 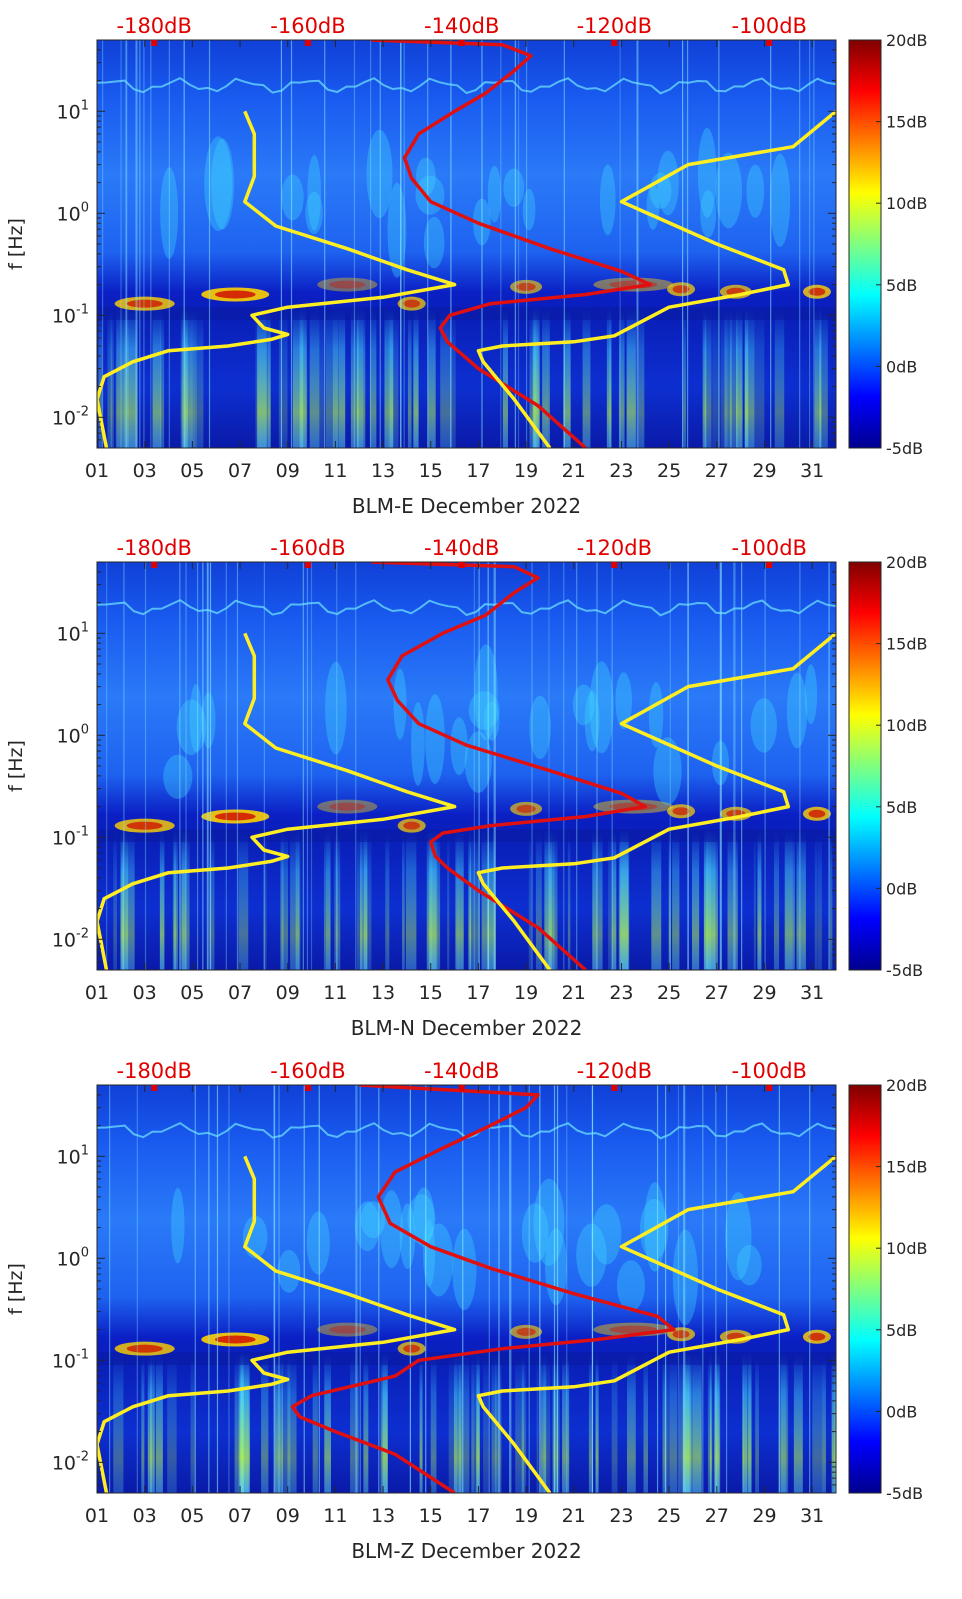 I want to click on x-axis-label: BLM-Z December 2022, so click(x=466, y=1551).